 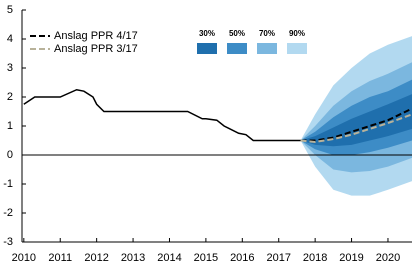 What do you see at coordinates (278, 258) in the screenshot?
I see `x-tick-label: 2017` at bounding box center [278, 258].